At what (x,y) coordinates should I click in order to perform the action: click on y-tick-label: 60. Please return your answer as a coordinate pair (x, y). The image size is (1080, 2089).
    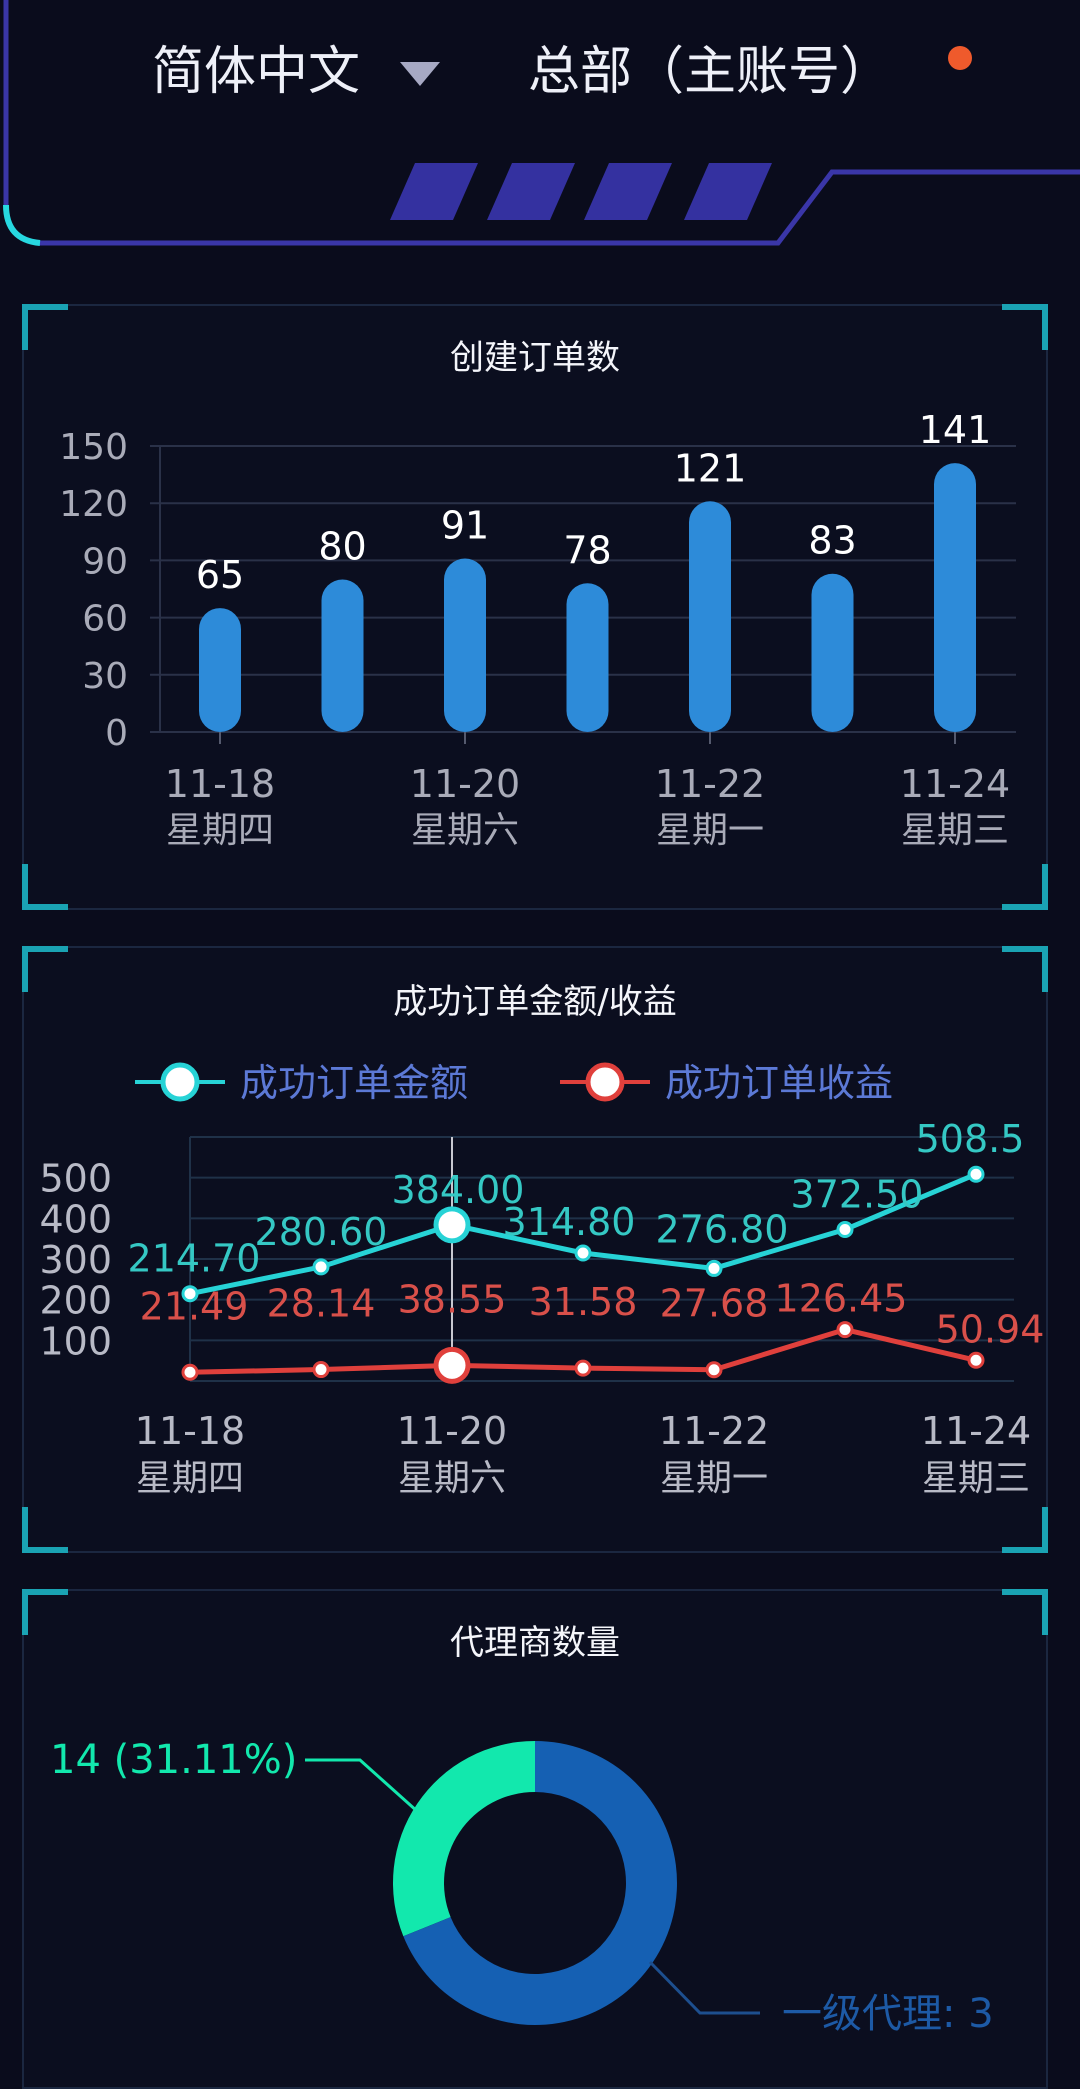
    Looking at the image, I should click on (105, 619).